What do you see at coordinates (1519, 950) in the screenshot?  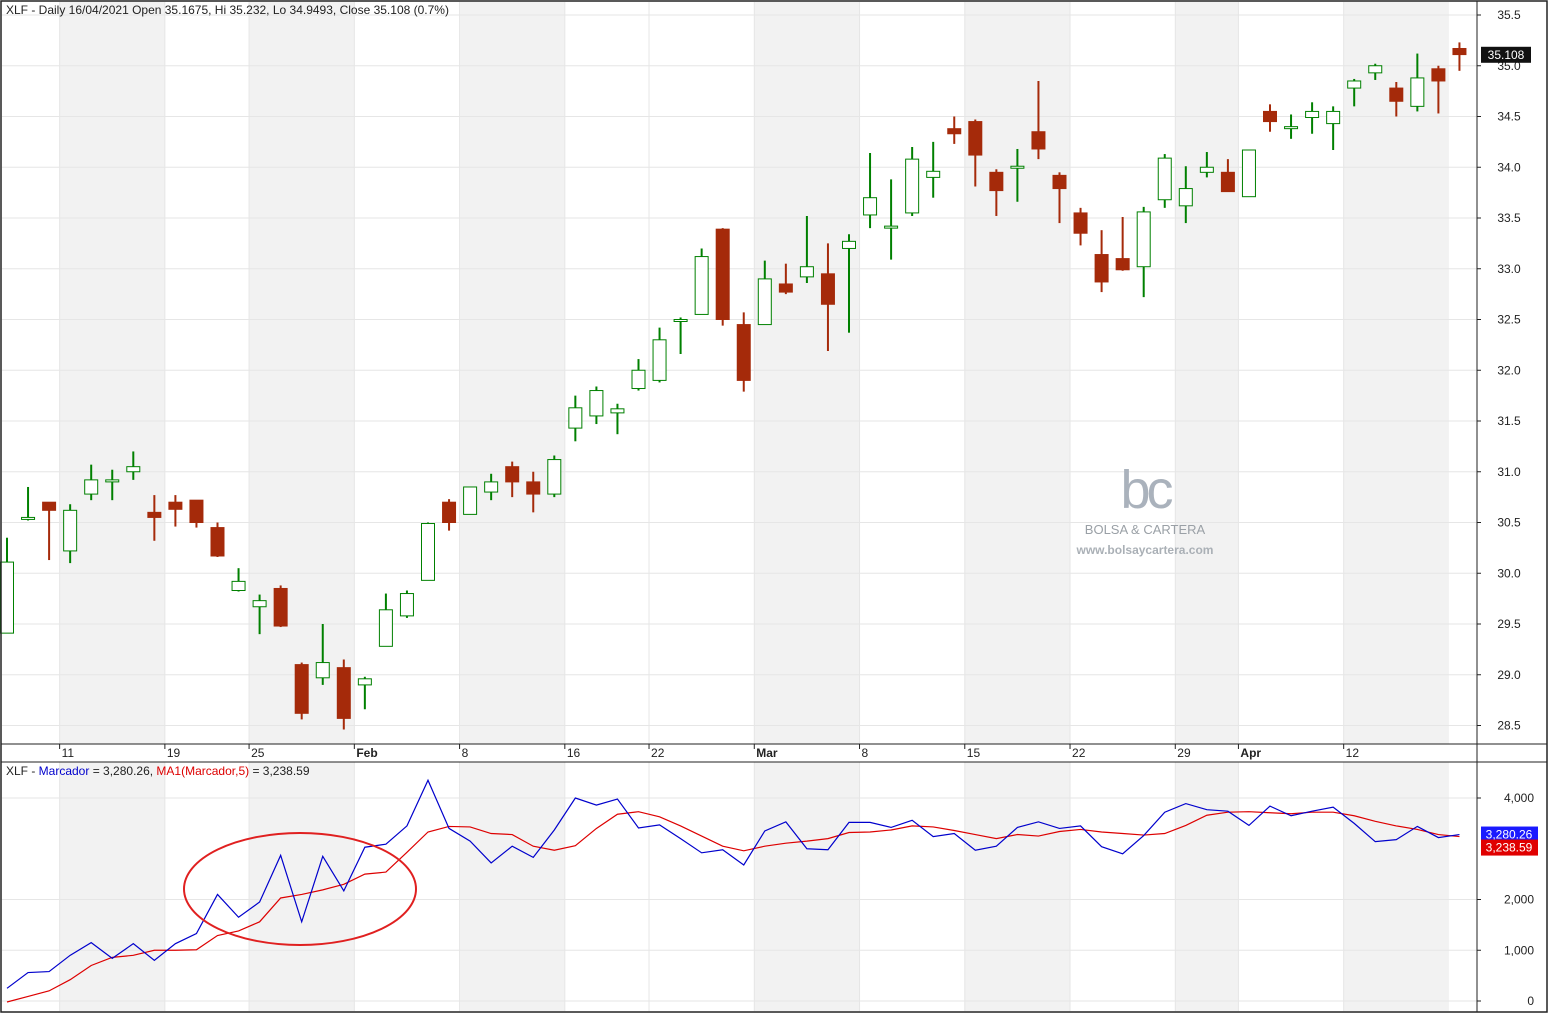 I see `indicator-tick-label: 1,000` at bounding box center [1519, 950].